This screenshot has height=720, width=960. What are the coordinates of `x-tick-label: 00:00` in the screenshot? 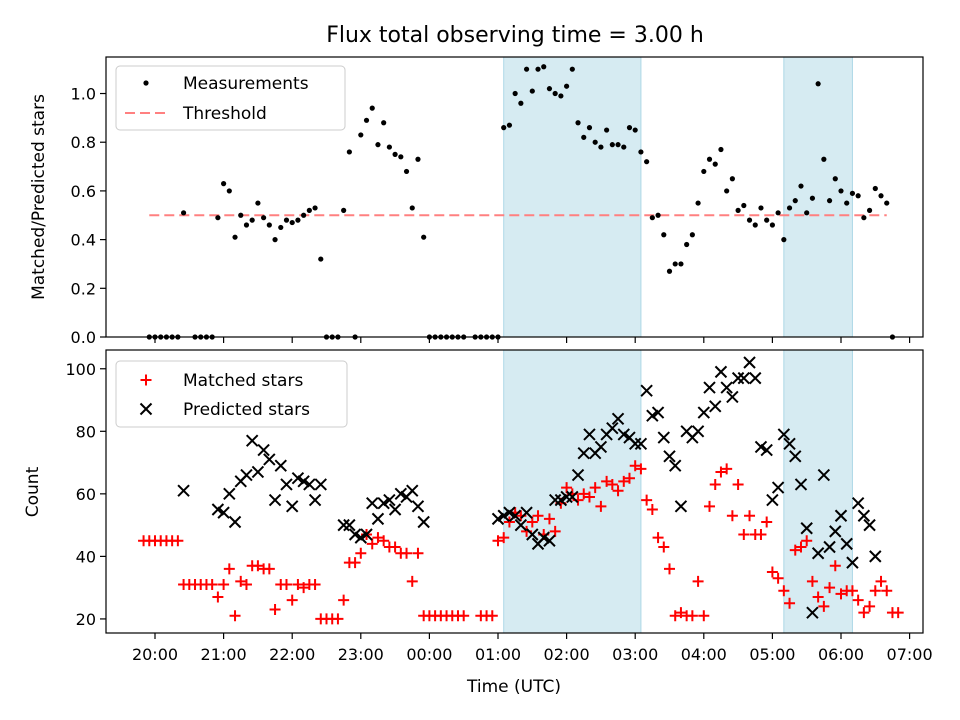 It's located at (429, 654).